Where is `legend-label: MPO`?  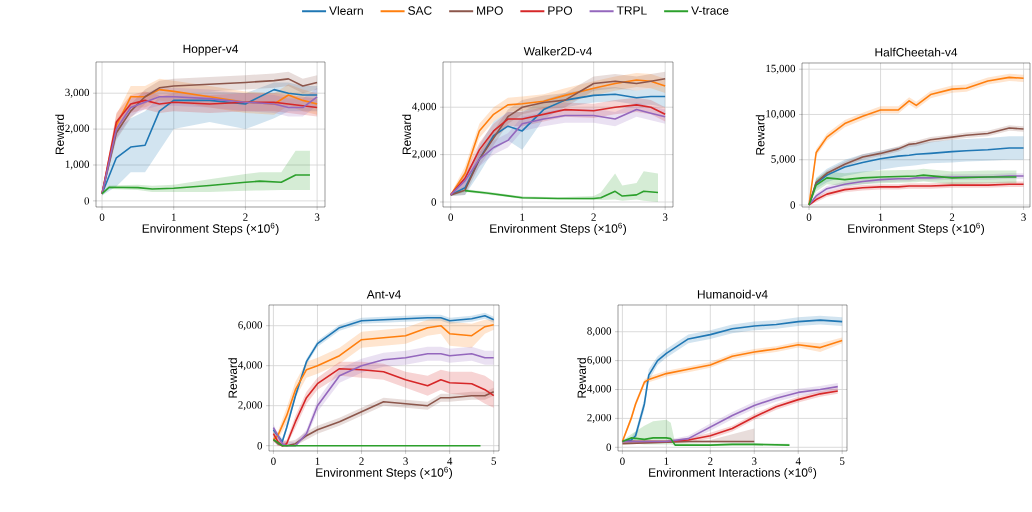
legend-label: MPO is located at coordinates (490, 10).